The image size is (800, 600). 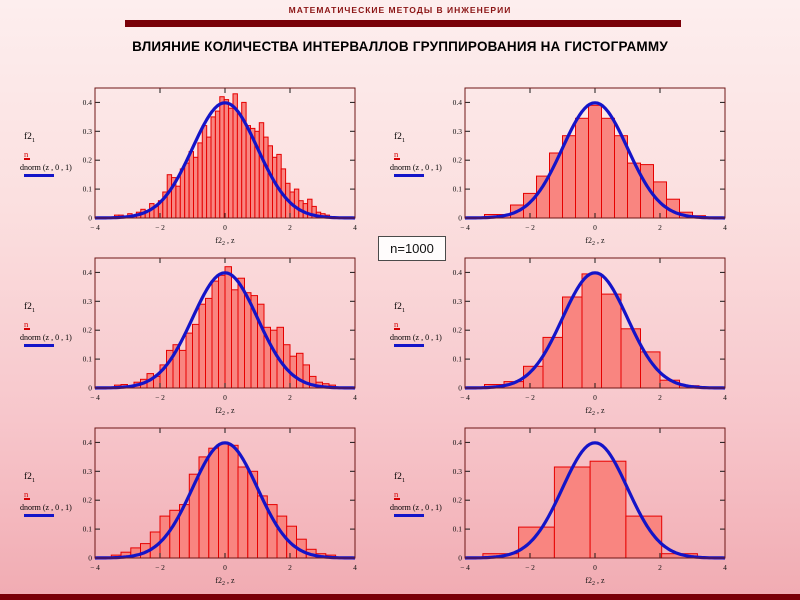 I want to click on histogram-chart-middle-left: − 4 − 2 0 2 4 0 0.1 0.2 0.3 0.4 f22 , z, so click(x=220, y=337).